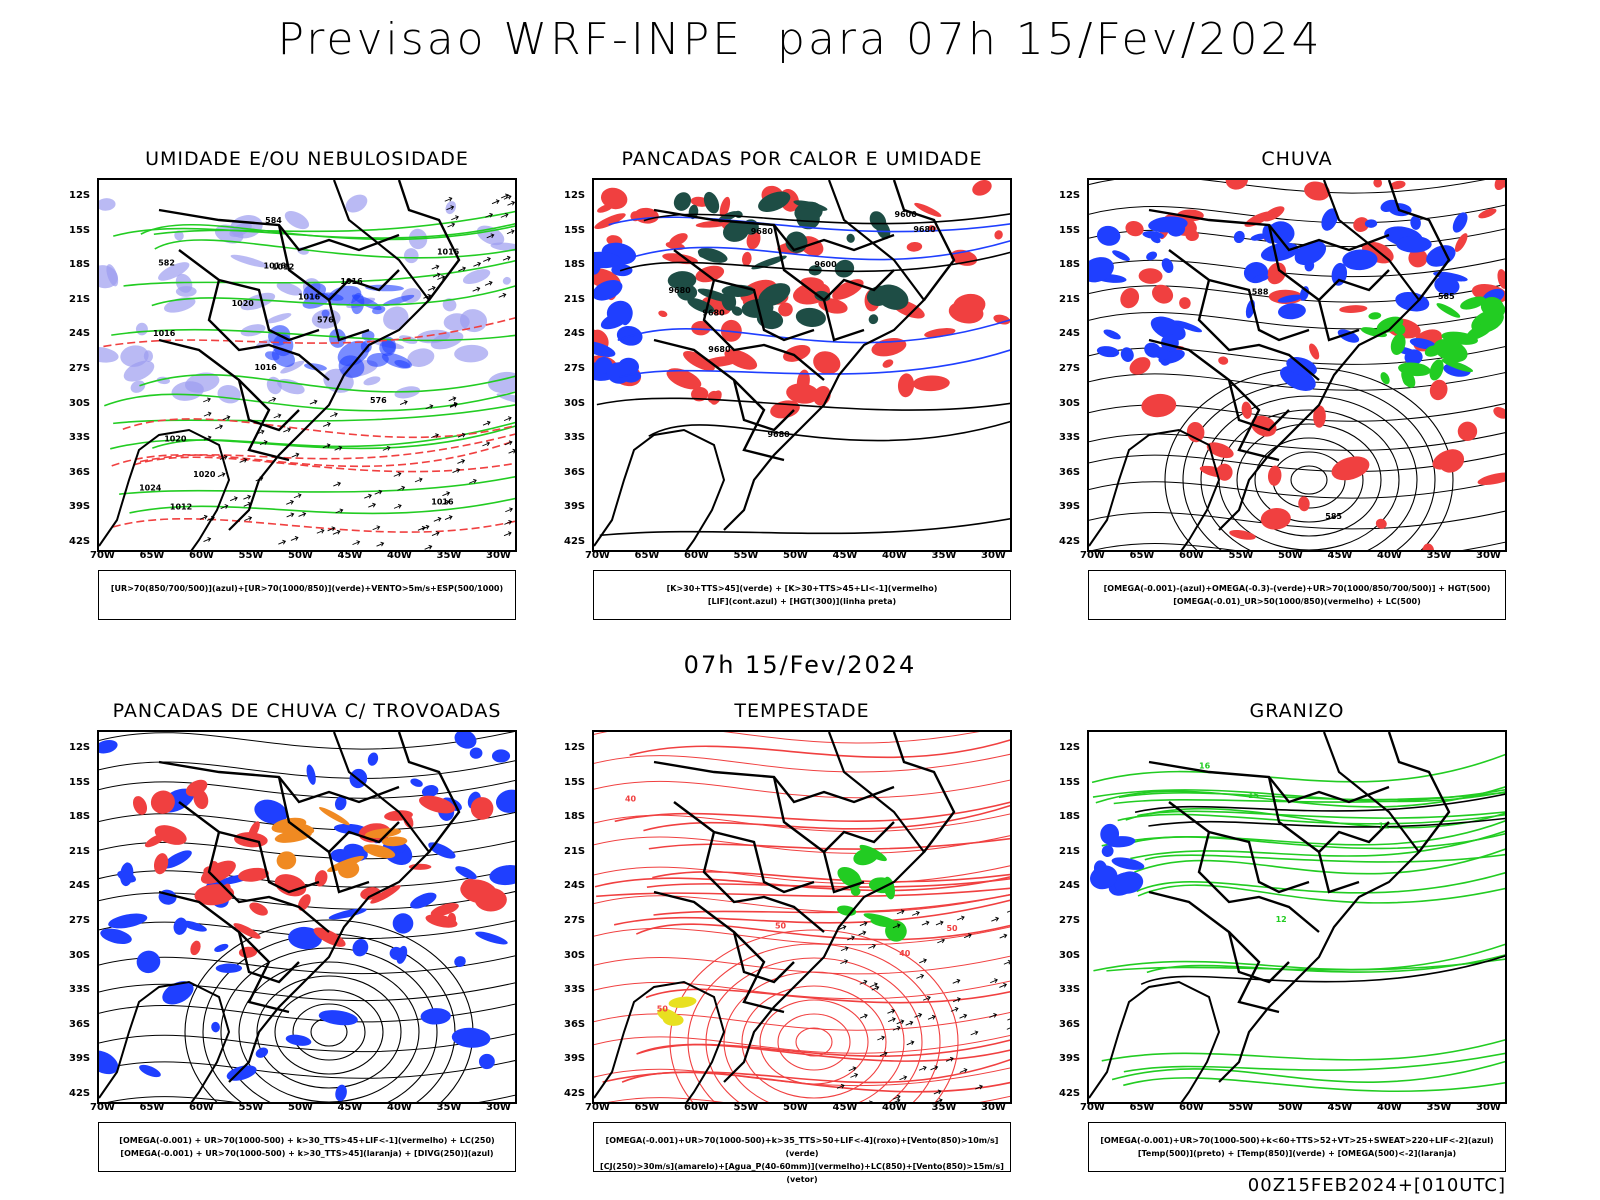 This screenshot has height=1200, width=1600. I want to click on longitude-label: 50W, so click(300, 555).